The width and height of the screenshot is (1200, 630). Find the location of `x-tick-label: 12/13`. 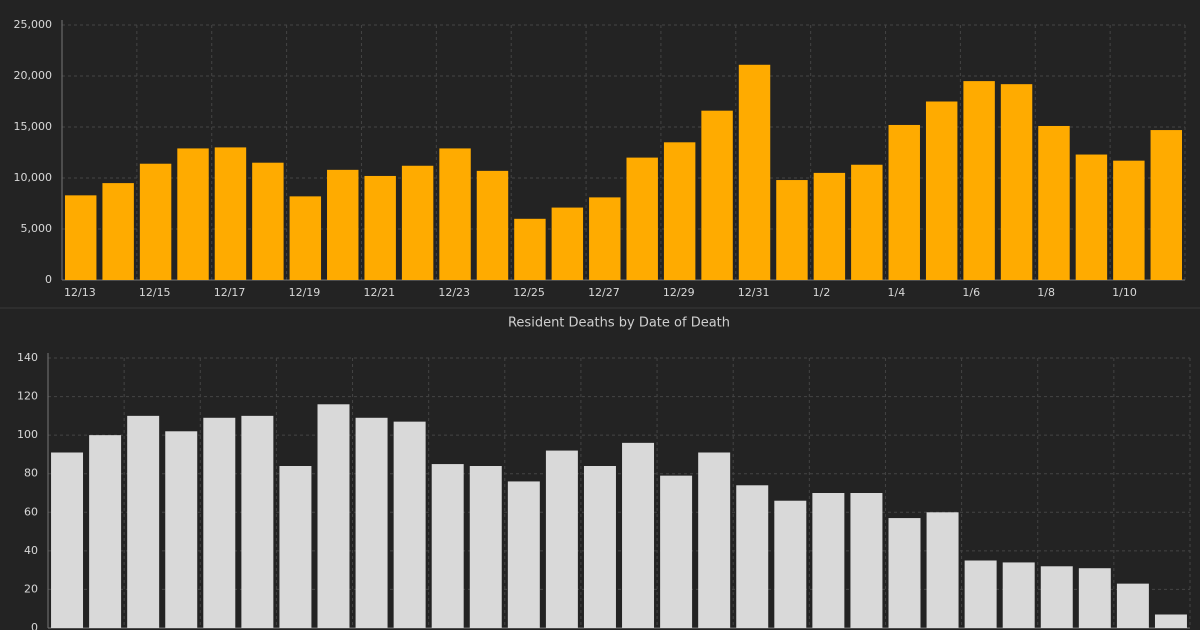

x-tick-label: 12/13 is located at coordinates (80, 292).